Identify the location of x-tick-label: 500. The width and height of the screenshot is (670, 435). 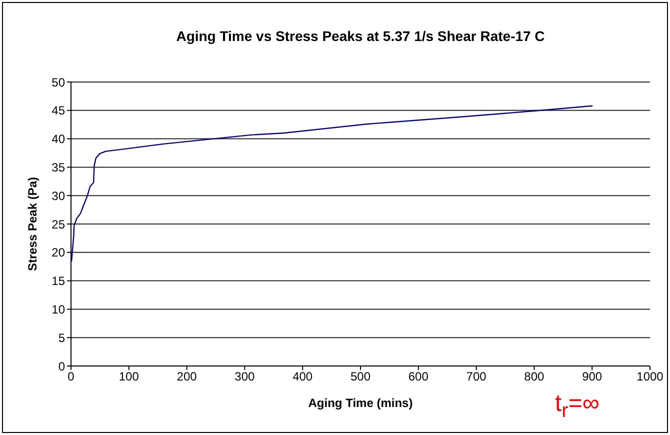
(360, 377).